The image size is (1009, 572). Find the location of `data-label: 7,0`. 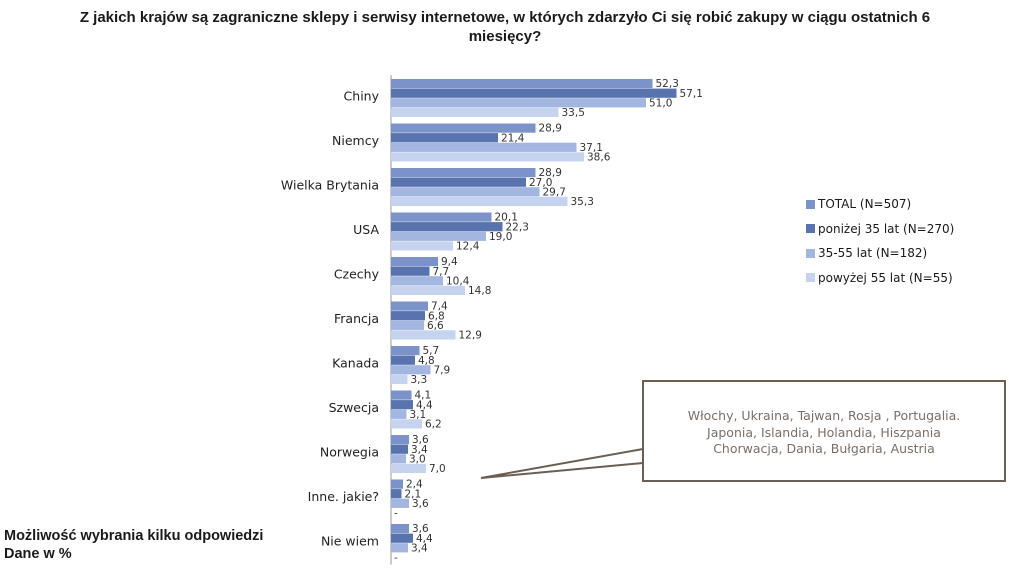

data-label: 7,0 is located at coordinates (437, 469).